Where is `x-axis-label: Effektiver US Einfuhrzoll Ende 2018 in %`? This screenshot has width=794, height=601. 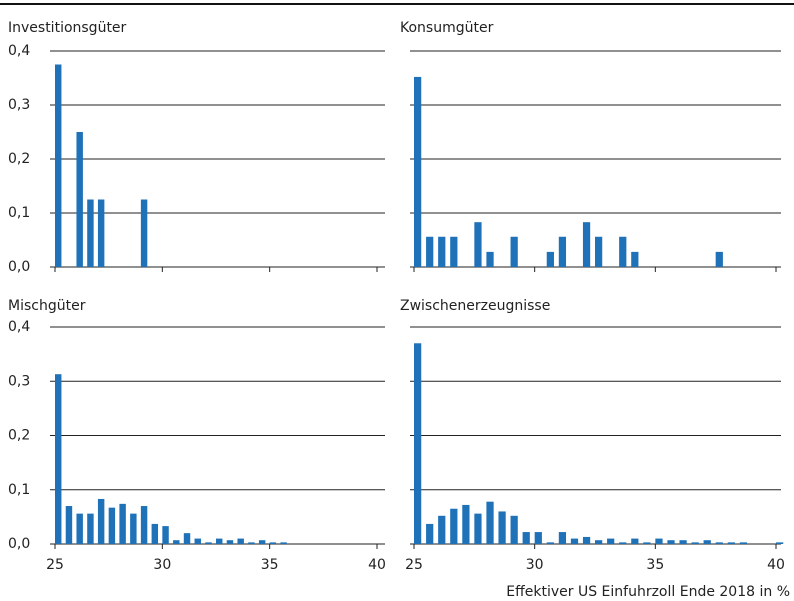
x-axis-label: Effektiver US Einfuhrzoll Ende 2018 in % is located at coordinates (648, 592).